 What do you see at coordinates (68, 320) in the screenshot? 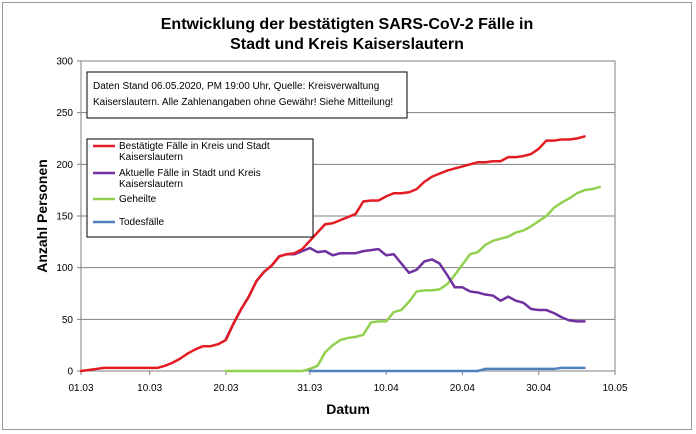
I see `y-tick-label: 50` at bounding box center [68, 320].